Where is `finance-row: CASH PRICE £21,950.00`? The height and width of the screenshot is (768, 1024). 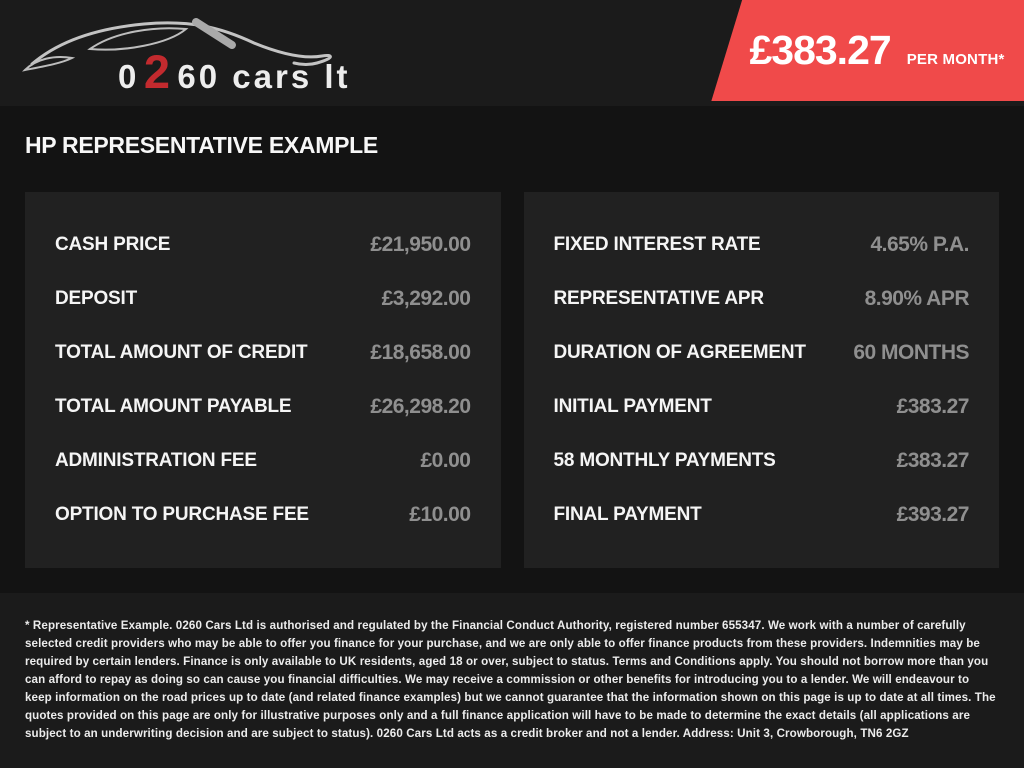 finance-row: CASH PRICE £21,950.00 is located at coordinates (263, 245).